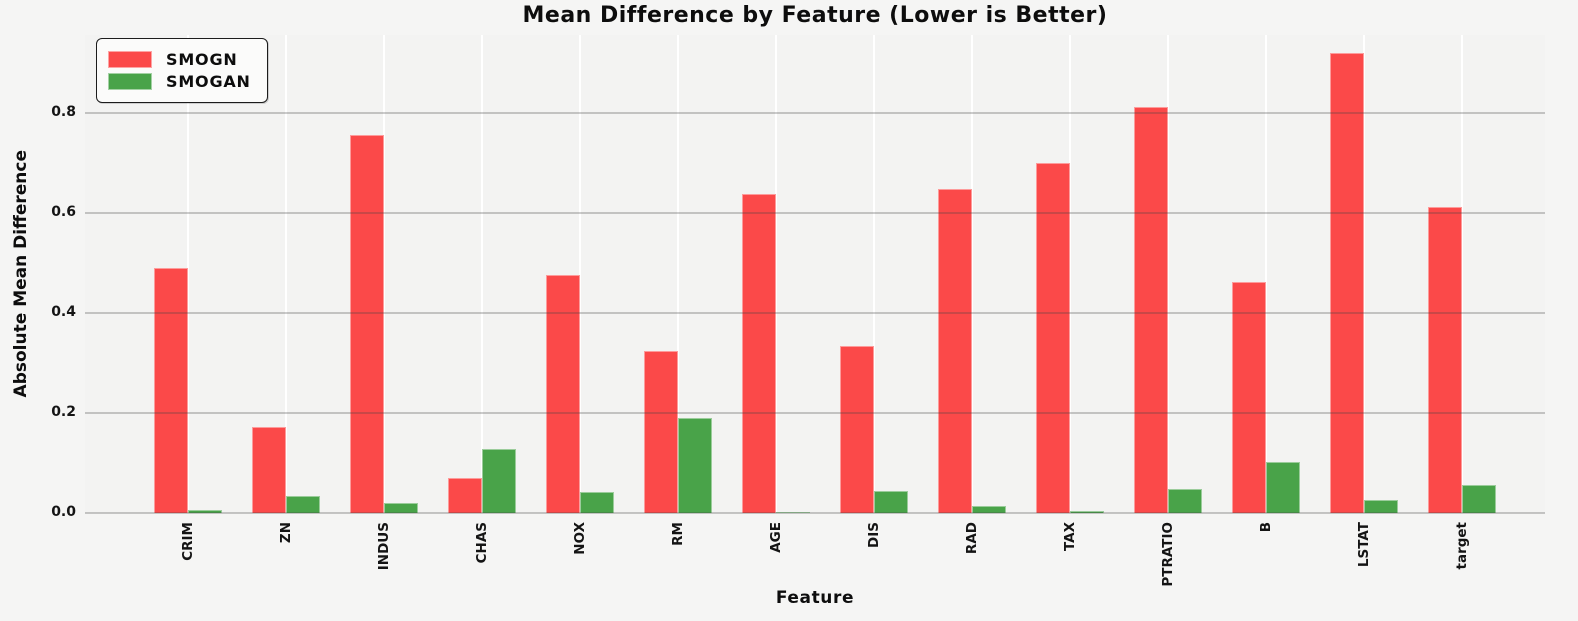 This screenshot has width=1578, height=621. What do you see at coordinates (989, 509) in the screenshot?
I see `bar-smogan-rad` at bounding box center [989, 509].